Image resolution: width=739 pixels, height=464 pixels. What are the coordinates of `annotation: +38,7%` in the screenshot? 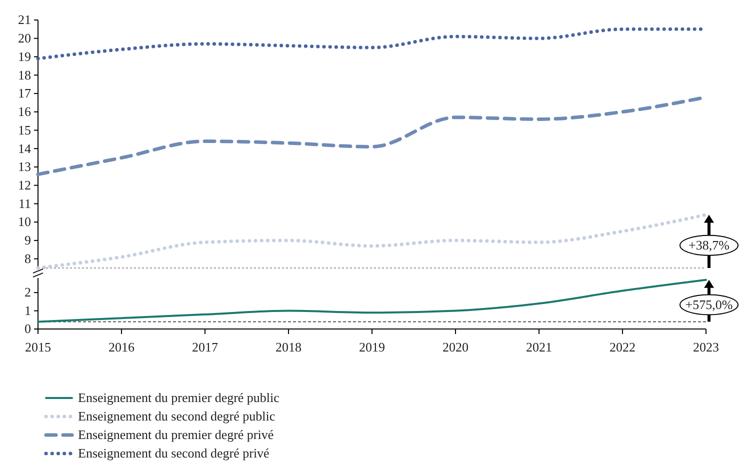 It's located at (709, 244).